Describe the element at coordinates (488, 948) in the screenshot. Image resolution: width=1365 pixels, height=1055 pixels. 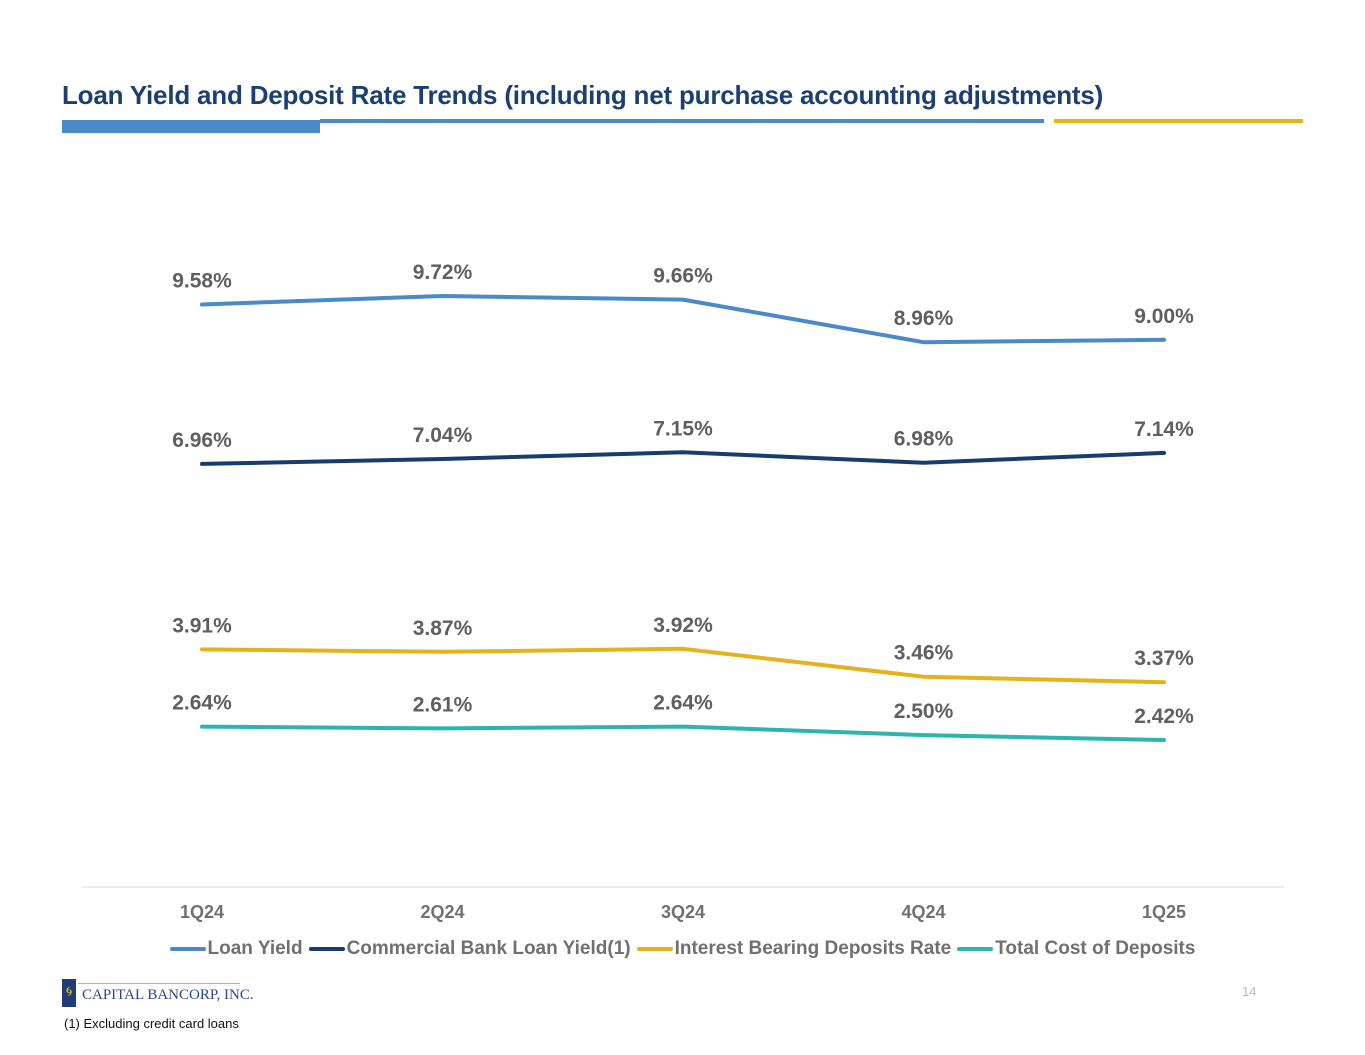
I see `legend-label: Commercial Bank Loan Yield(1)` at that location.